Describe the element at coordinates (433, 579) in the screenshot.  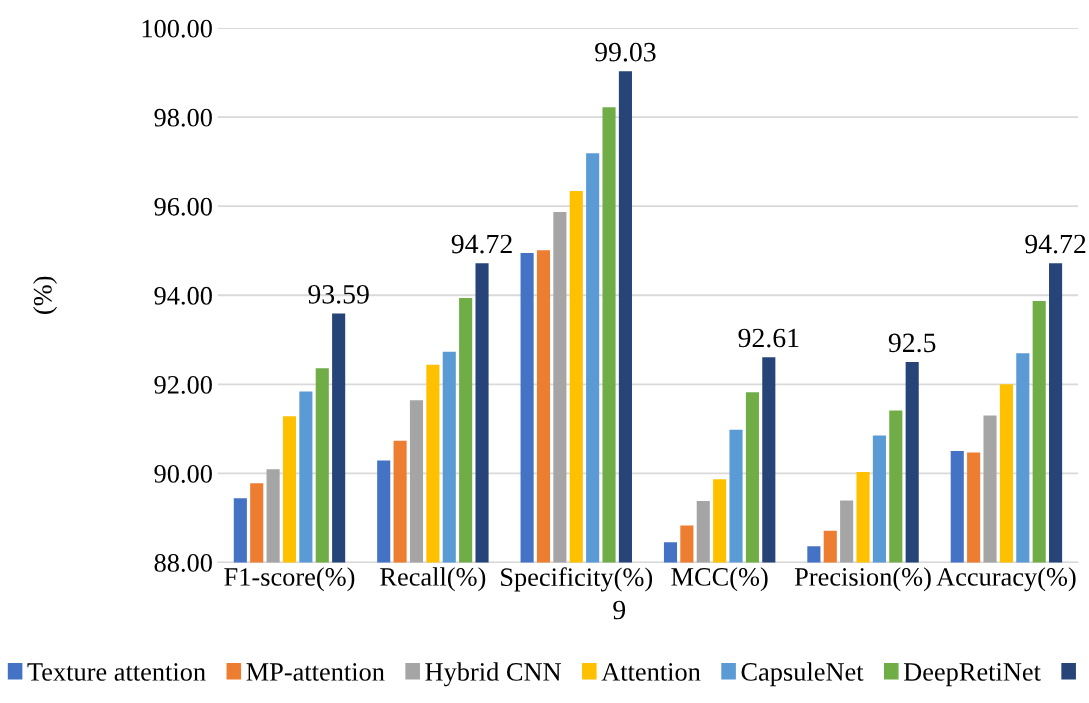
I see `x-tick-label: Recall(%)` at that location.